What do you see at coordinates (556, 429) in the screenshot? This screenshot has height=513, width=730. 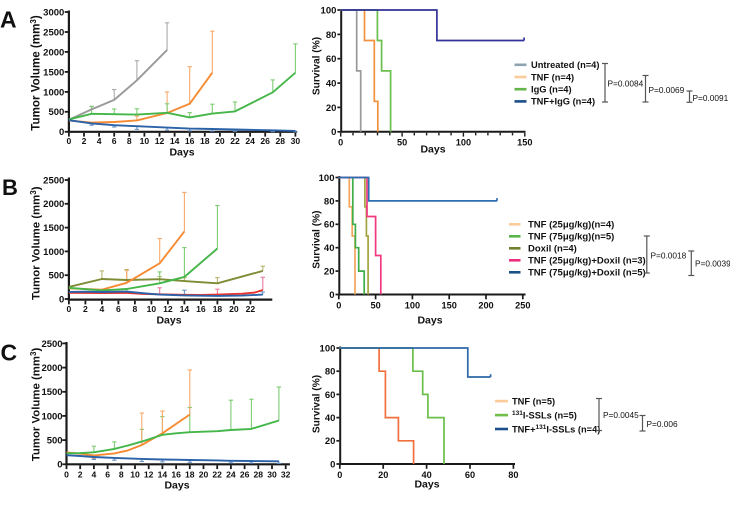 I see `svg-text: TNF+131I-SSLs (n=4)` at bounding box center [556, 429].